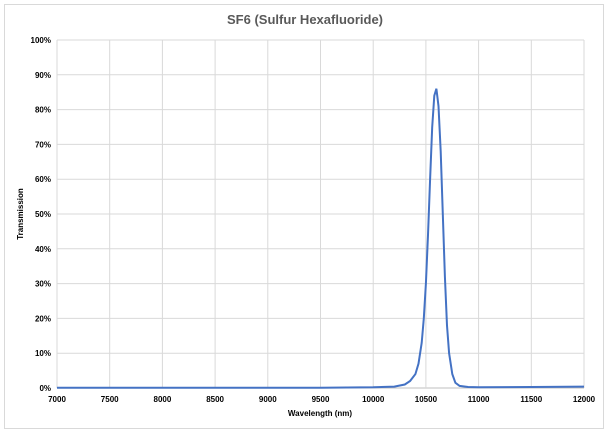  I want to click on x-tick-label: 12000, so click(584, 399).